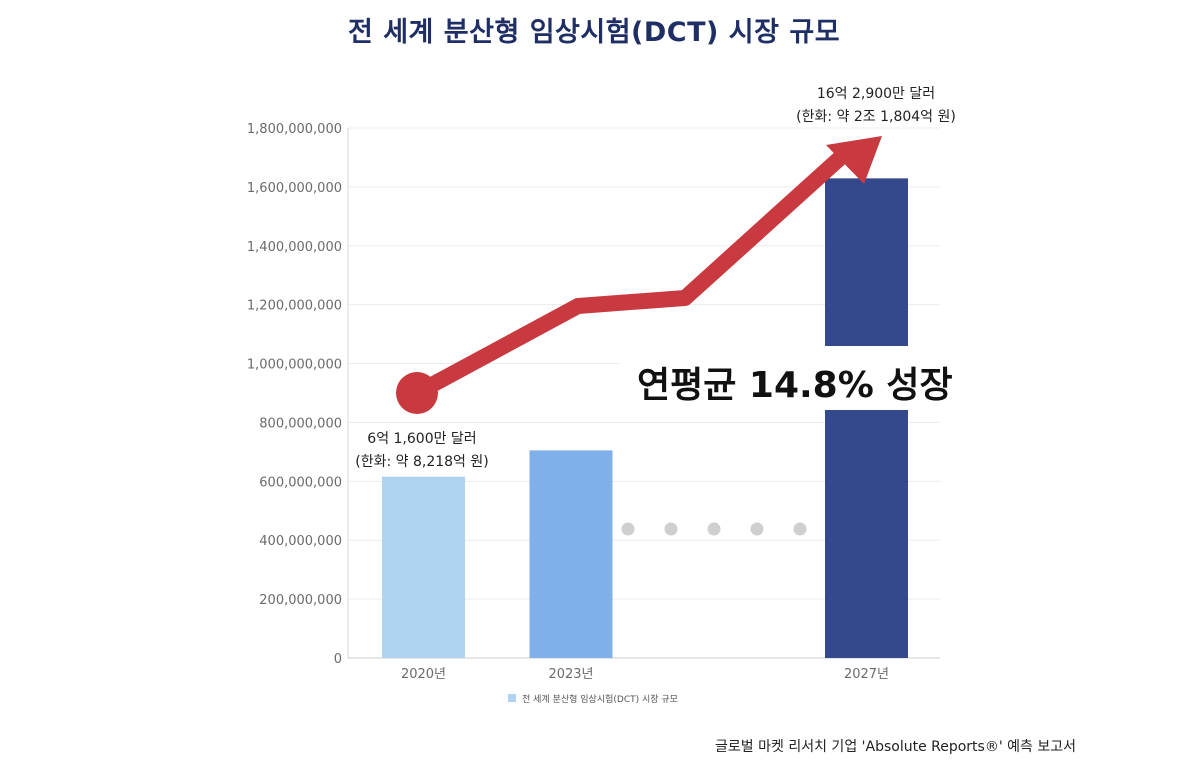 The height and width of the screenshot is (767, 1188). I want to click on growth-arrow-head, so click(854, 160).